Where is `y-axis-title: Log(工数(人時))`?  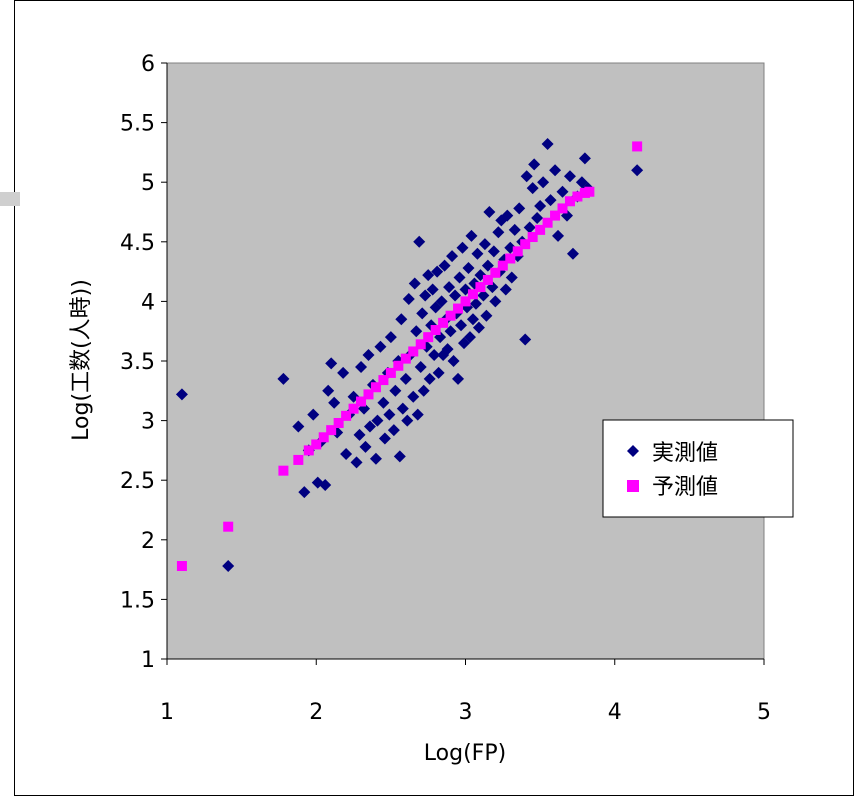 y-axis-title: Log(工数(人時)) is located at coordinates (81, 360).